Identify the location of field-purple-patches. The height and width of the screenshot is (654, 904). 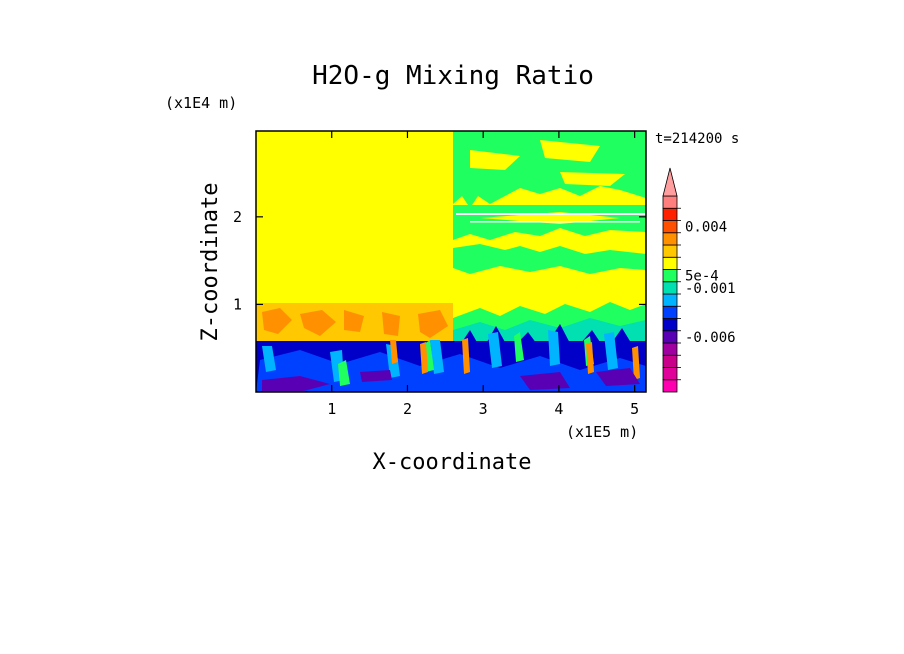
(451, 380).